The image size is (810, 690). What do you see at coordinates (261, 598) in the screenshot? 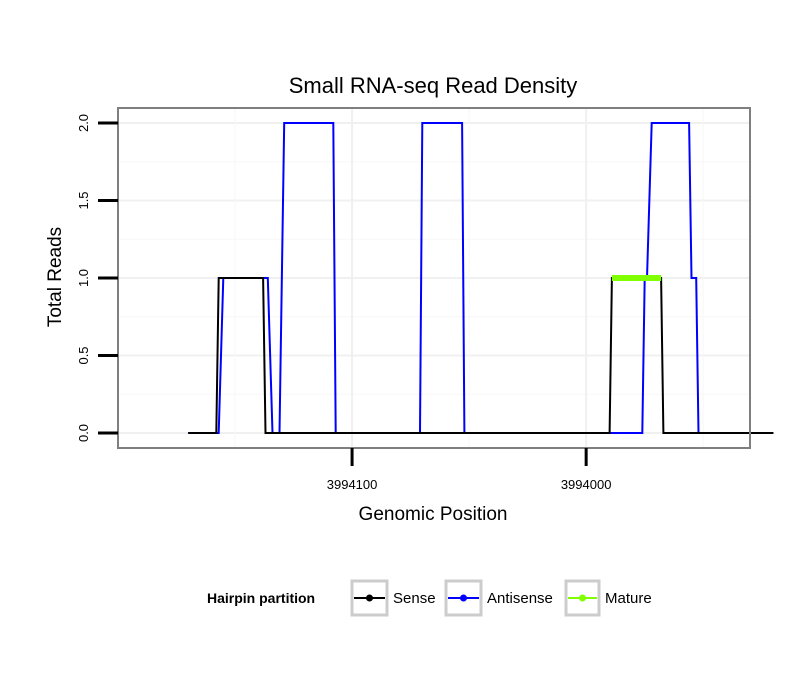
I see `legend-title: Hairpin partition` at bounding box center [261, 598].